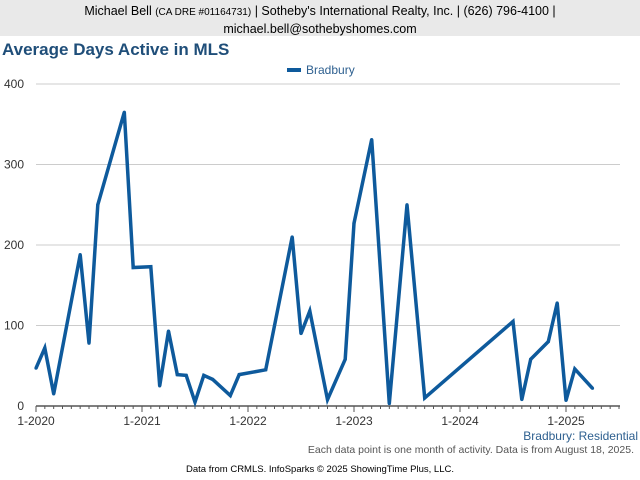 This screenshot has width=640, height=480. Describe the element at coordinates (14, 165) in the screenshot. I see `y-tick-label: 300` at that location.